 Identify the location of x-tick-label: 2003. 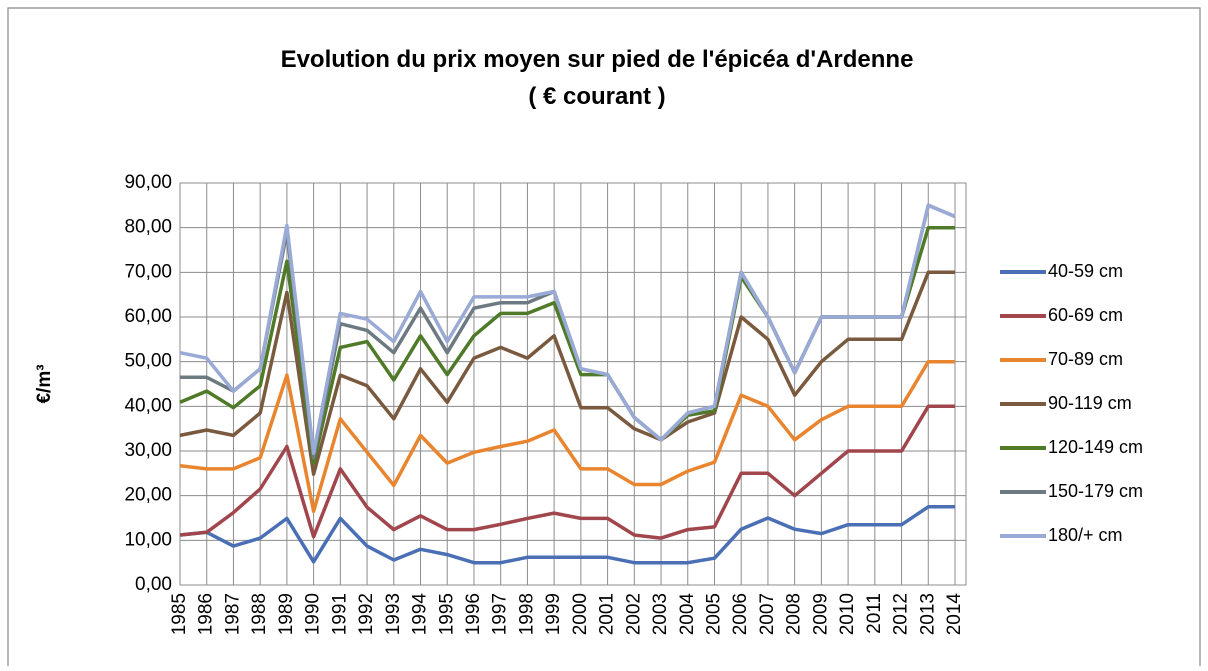
(660, 614).